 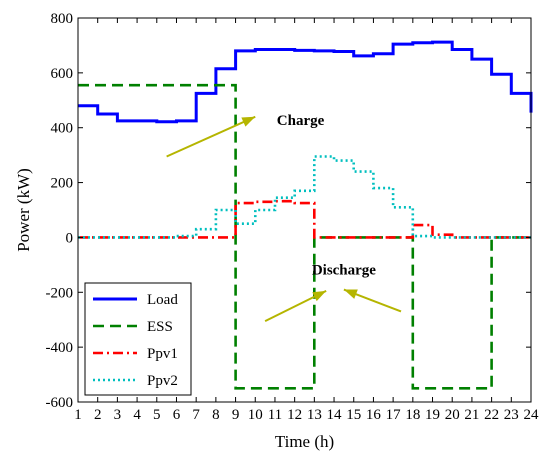 I want to click on x-tick-label: 2, so click(x=98, y=415).